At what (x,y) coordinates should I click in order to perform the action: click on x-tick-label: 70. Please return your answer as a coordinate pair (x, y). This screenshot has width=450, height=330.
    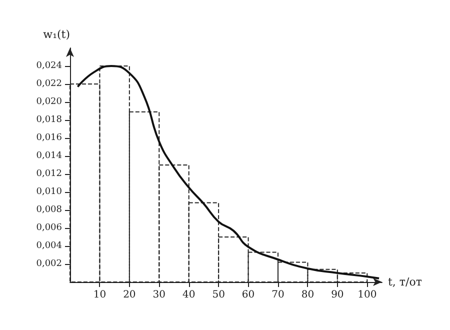
    Looking at the image, I should click on (278, 295).